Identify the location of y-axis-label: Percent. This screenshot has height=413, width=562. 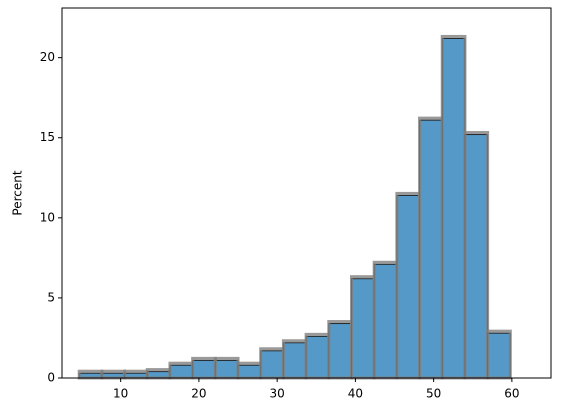
(18, 192).